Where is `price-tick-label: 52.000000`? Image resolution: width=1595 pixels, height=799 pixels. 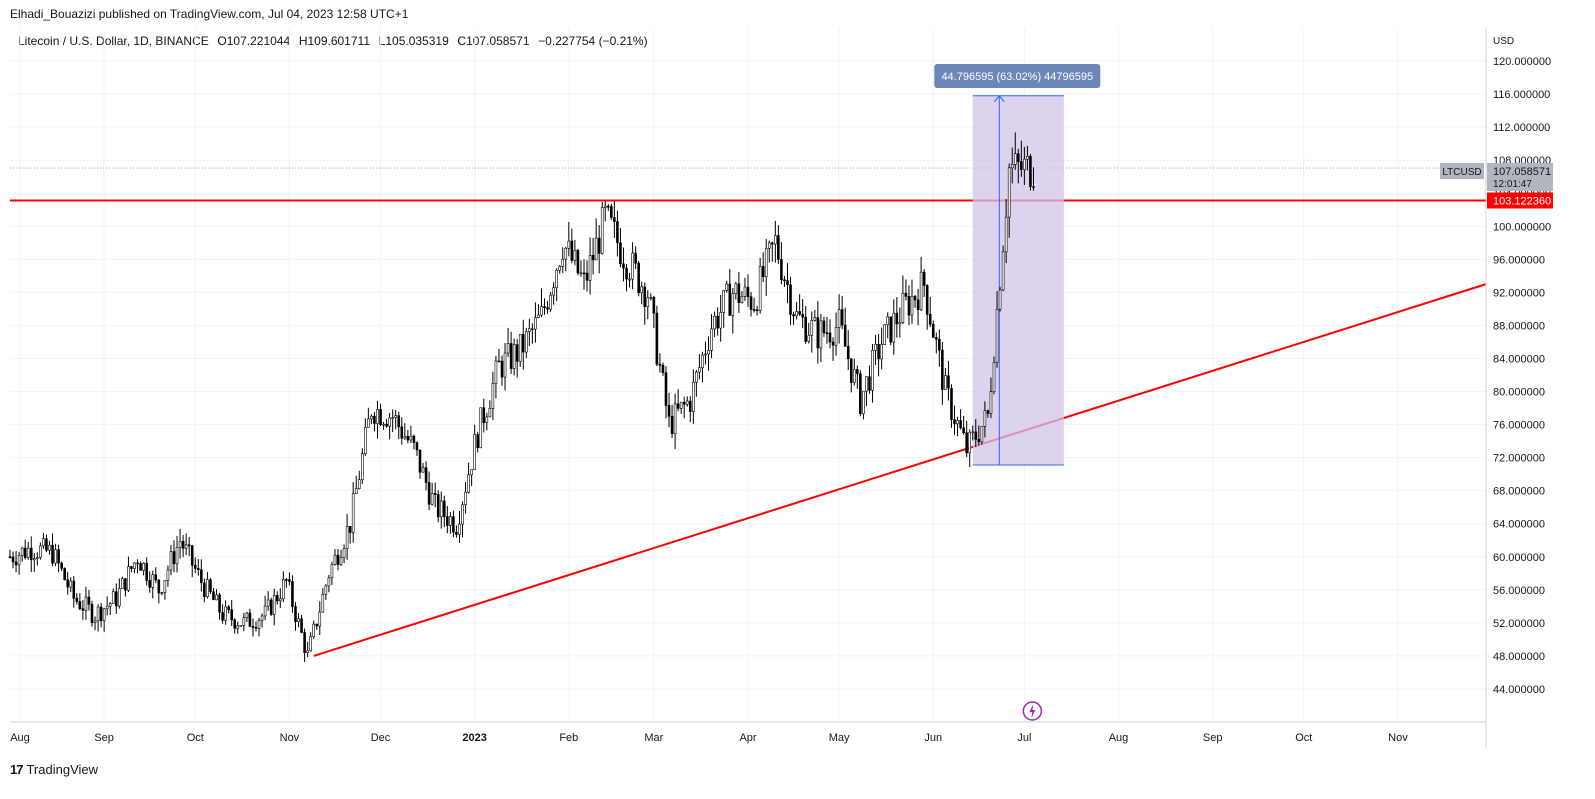
price-tick-label: 52.000000 is located at coordinates (1519, 624).